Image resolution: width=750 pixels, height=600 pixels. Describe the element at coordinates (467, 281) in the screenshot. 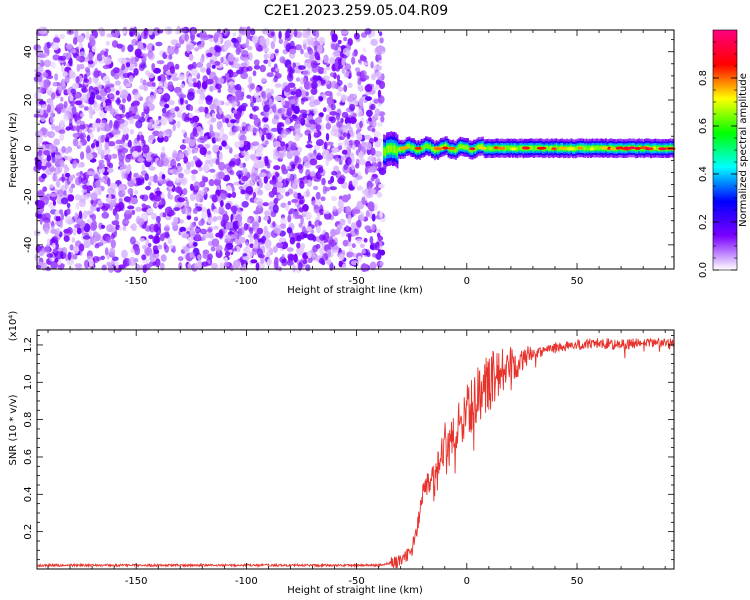

I see `x-tick-label: 0` at that location.